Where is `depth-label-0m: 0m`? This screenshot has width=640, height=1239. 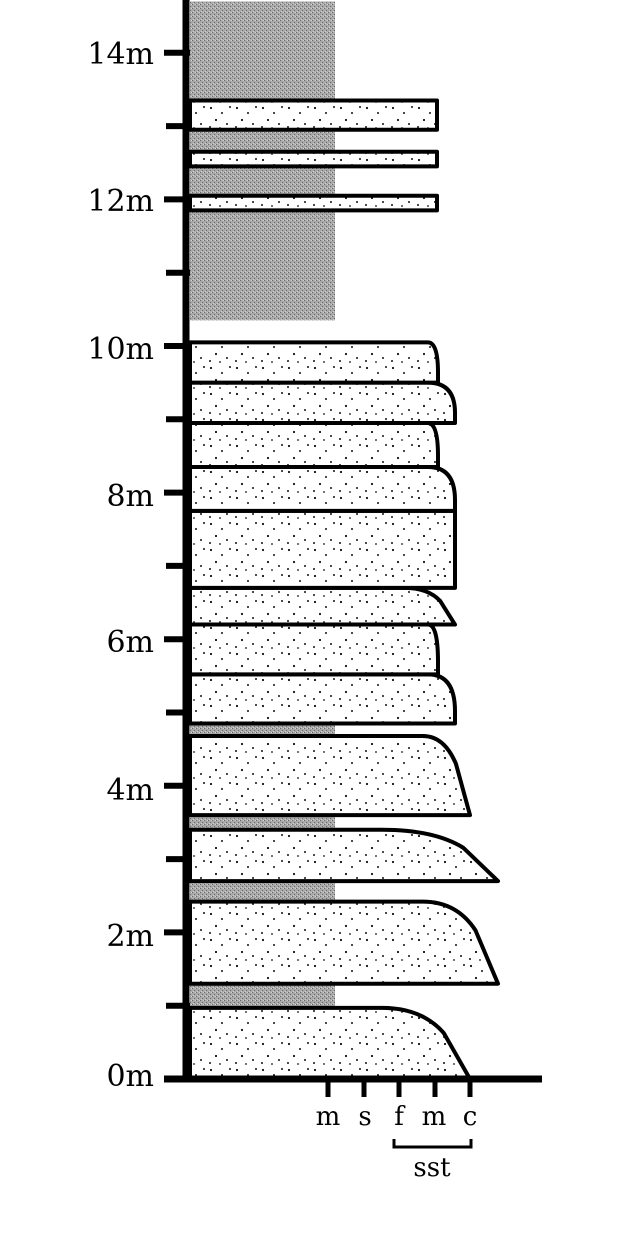
depth-label-0m: 0m is located at coordinates (130, 1076).